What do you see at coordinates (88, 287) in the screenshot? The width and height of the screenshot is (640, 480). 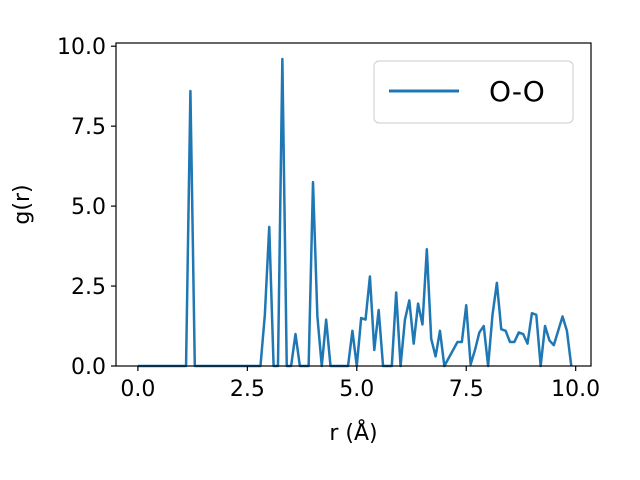 I see `y-tick-label: 2.5` at bounding box center [88, 287].